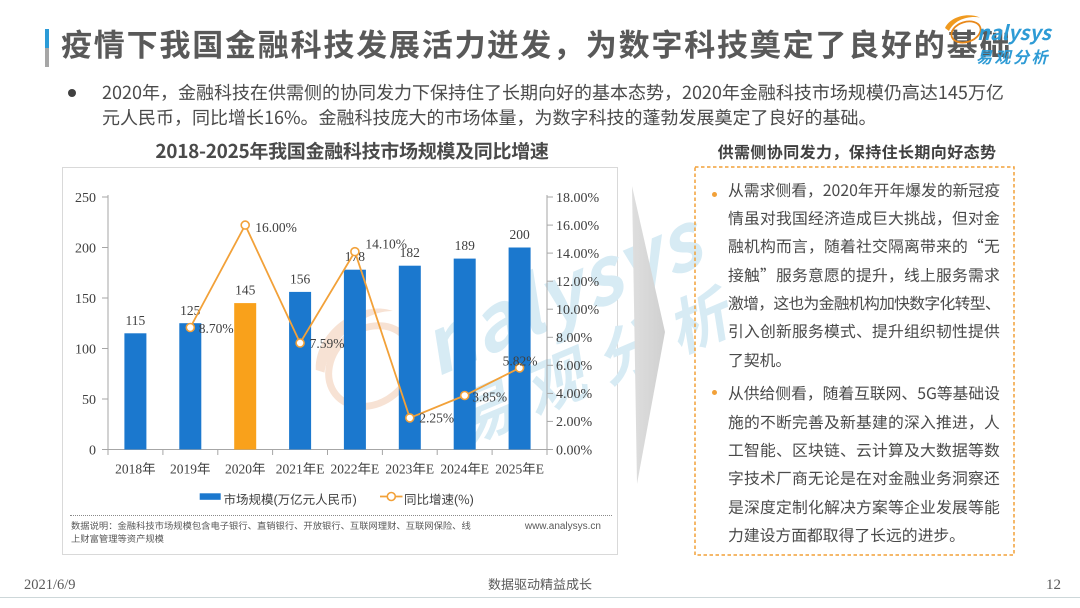 This screenshot has width=1080, height=608. Describe the element at coordinates (519, 469) in the screenshot. I see `svg-text: 2025年E` at that location.